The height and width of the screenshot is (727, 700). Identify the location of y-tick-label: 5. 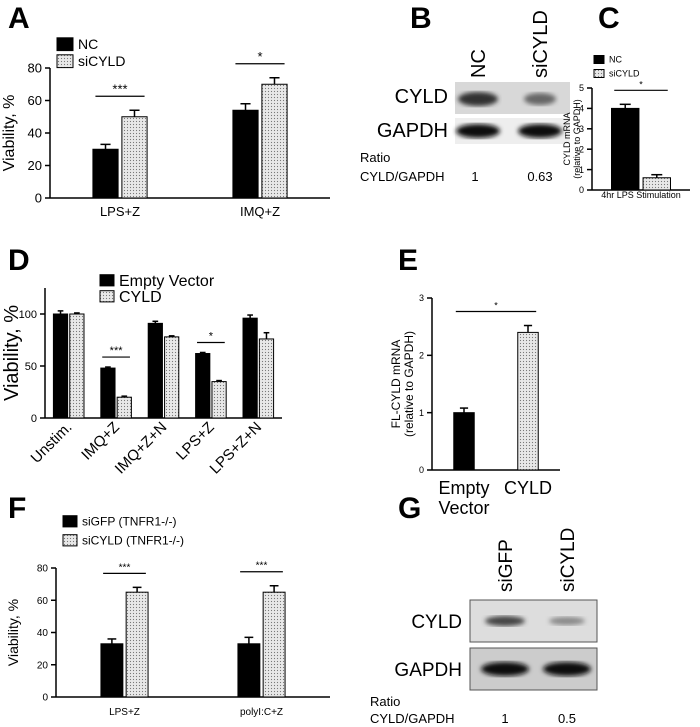
(581, 88).